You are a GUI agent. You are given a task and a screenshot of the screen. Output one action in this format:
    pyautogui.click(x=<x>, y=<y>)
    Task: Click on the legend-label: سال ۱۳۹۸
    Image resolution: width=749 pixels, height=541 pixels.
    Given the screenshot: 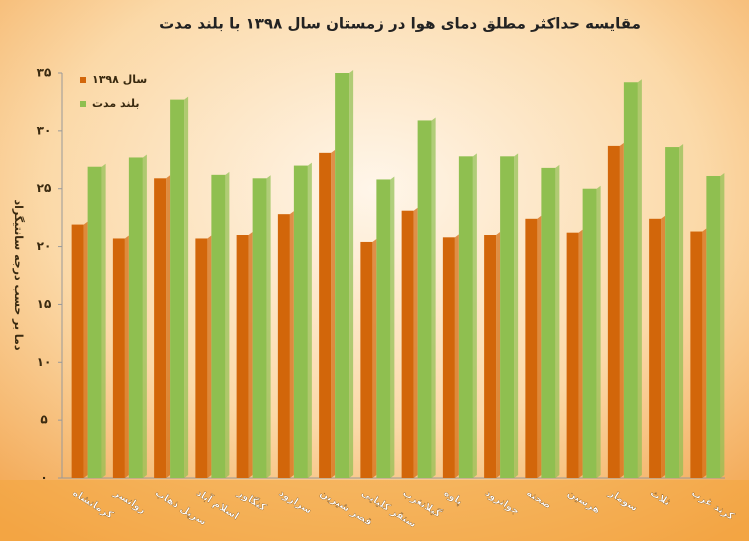 What is the action you would take?
    pyautogui.click(x=119, y=79)
    